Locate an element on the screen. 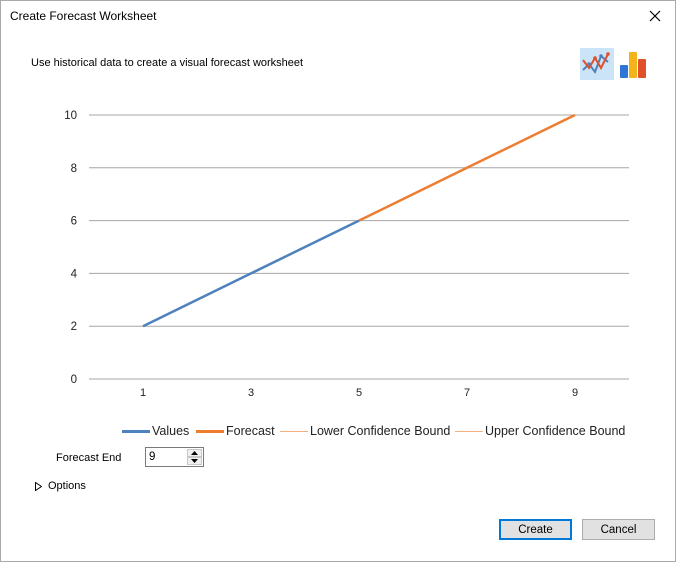  close-button is located at coordinates (655, 16).